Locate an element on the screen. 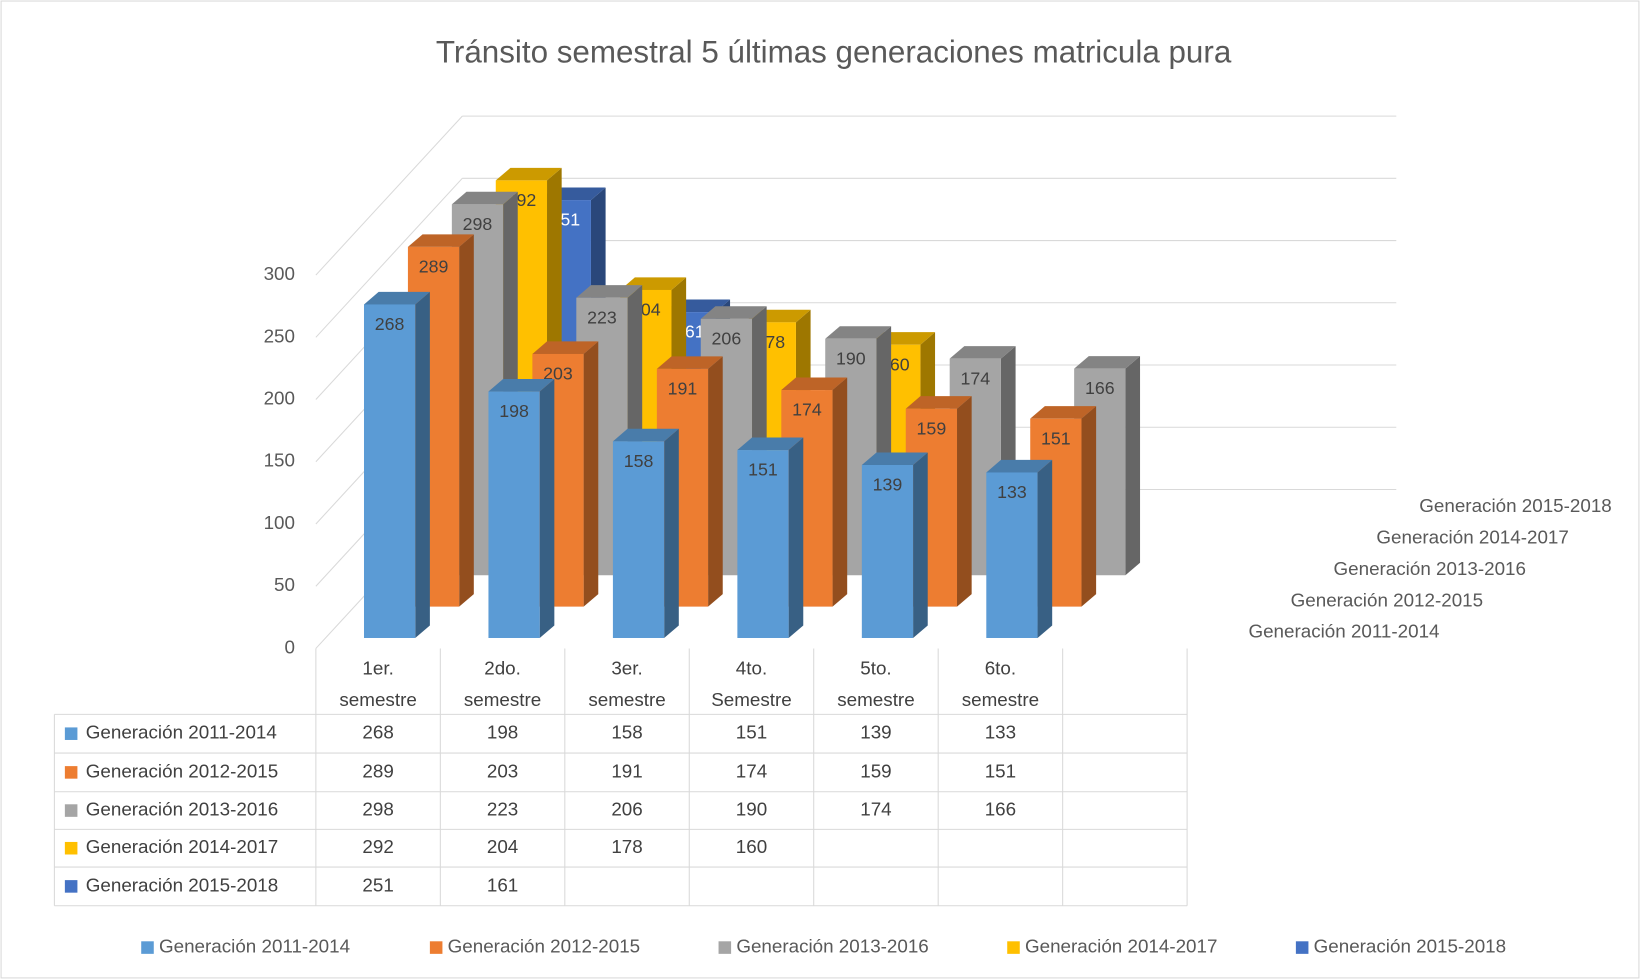  table-cell: 206 is located at coordinates (626, 809).